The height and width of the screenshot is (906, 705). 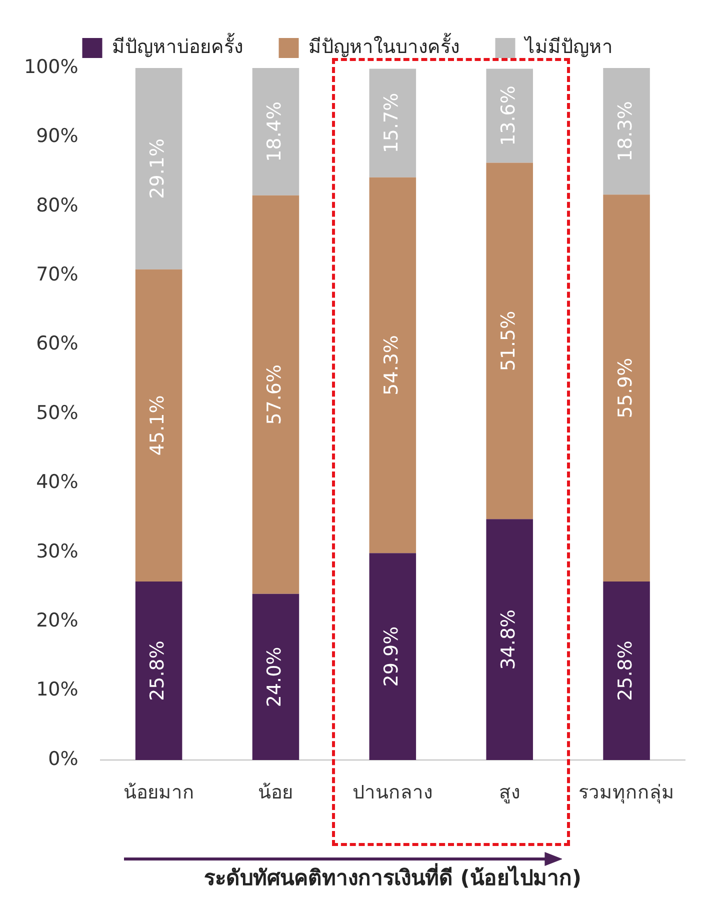 I want to click on data-label: 24.0%, so click(x=275, y=677).